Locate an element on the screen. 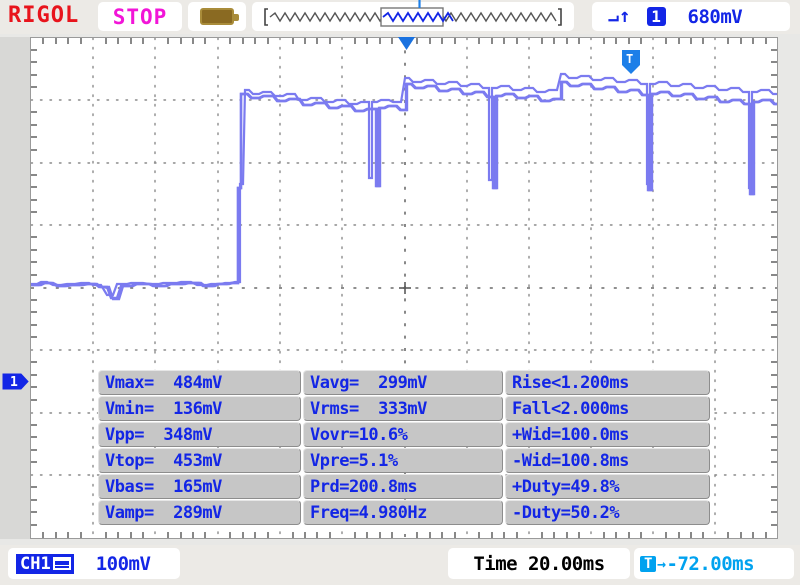 The image size is (800, 585). channel-1-ground-marker: 1 is located at coordinates (16, 381).